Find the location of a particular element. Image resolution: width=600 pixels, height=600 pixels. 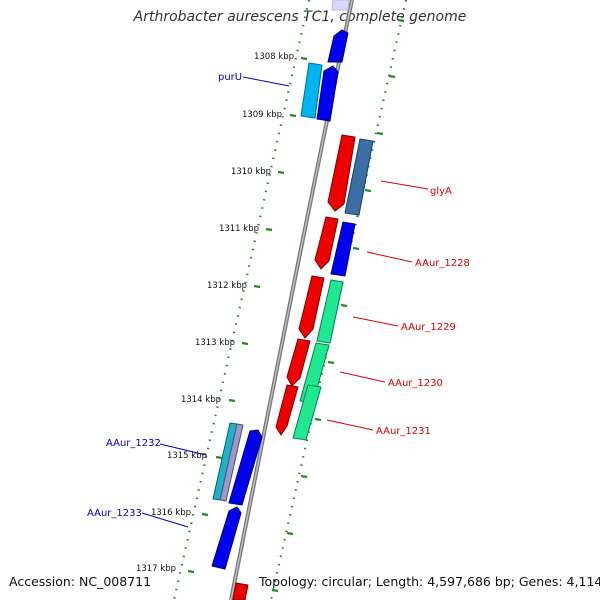

gene-label-AAur-1228: AAur_1228 is located at coordinates (442, 263).